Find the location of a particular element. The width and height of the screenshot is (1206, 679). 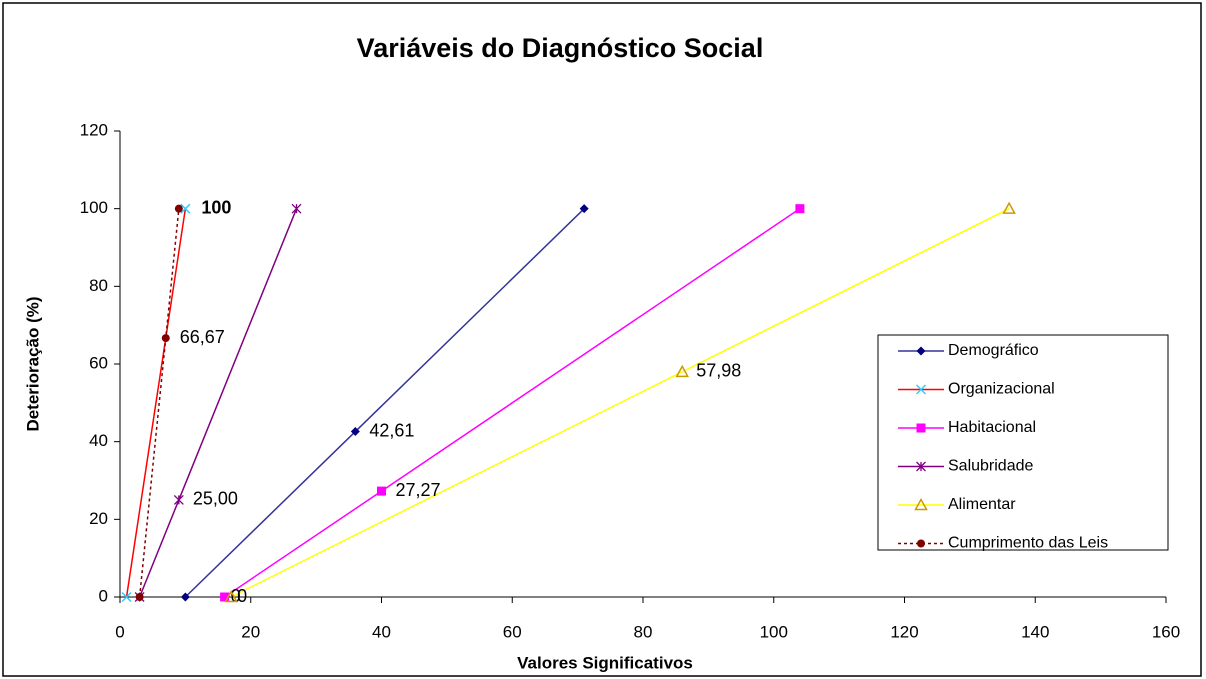

y-tick-label: 0 is located at coordinates (103, 595).